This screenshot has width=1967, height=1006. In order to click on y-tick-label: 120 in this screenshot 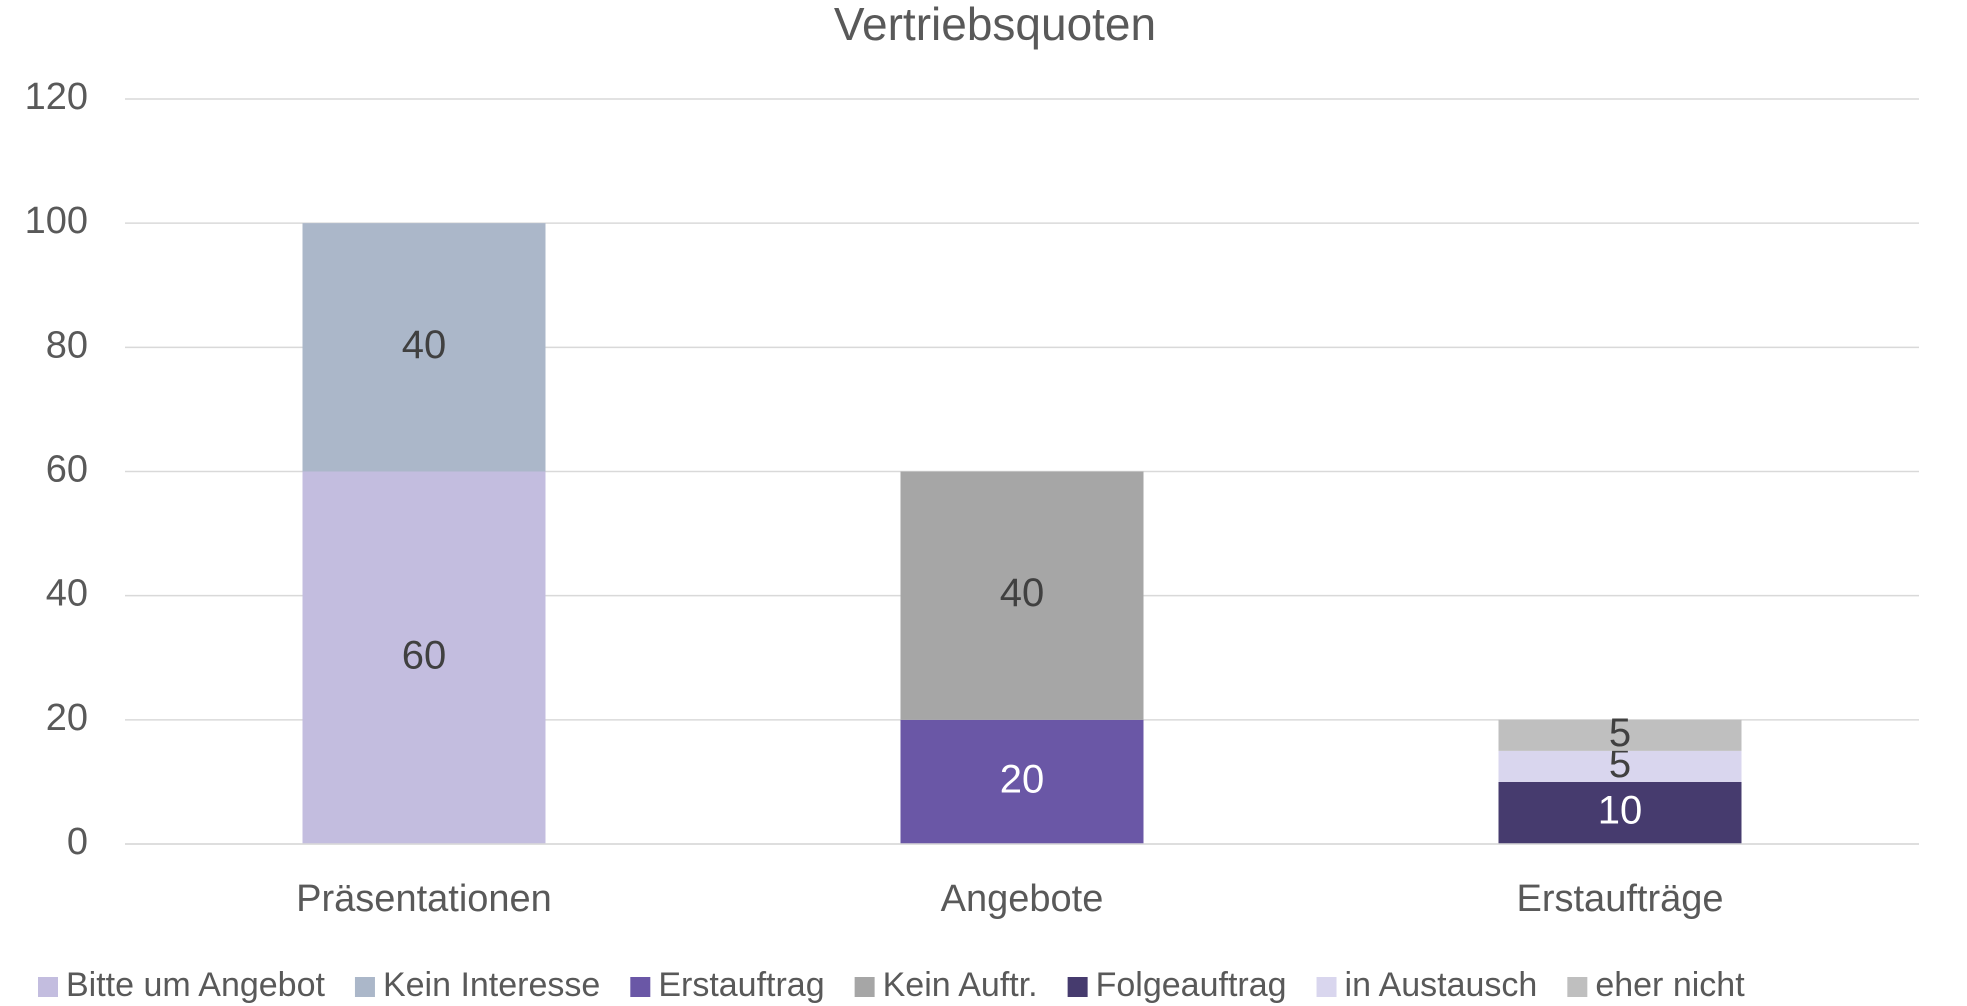, I will do `click(56, 97)`.